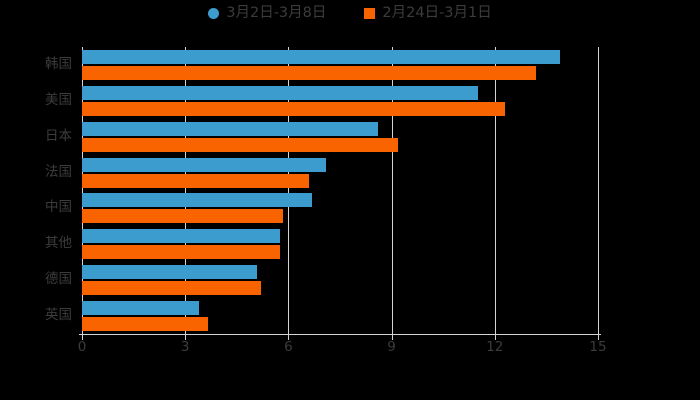  Describe the element at coordinates (183, 216) in the screenshot. I see `bar-中国-series-1` at that location.